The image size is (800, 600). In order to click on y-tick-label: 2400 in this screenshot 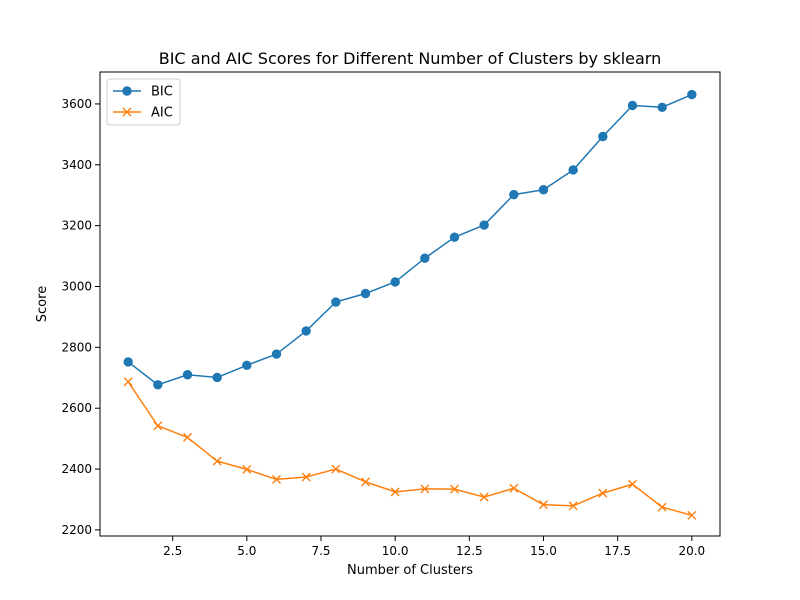, I will do `click(76, 469)`.